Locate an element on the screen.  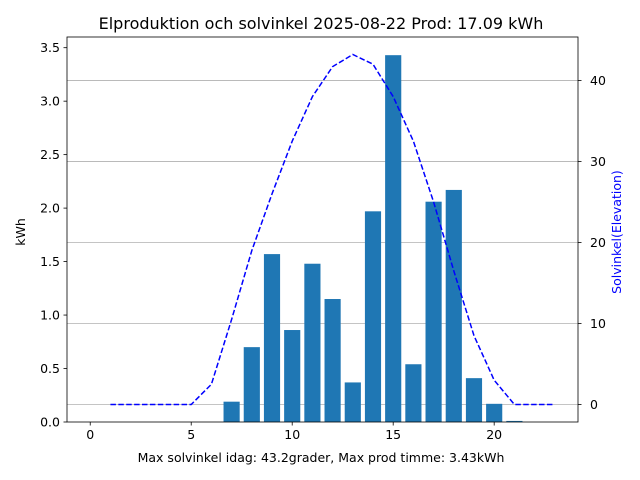
x-tick-label: 20 is located at coordinates (494, 434).